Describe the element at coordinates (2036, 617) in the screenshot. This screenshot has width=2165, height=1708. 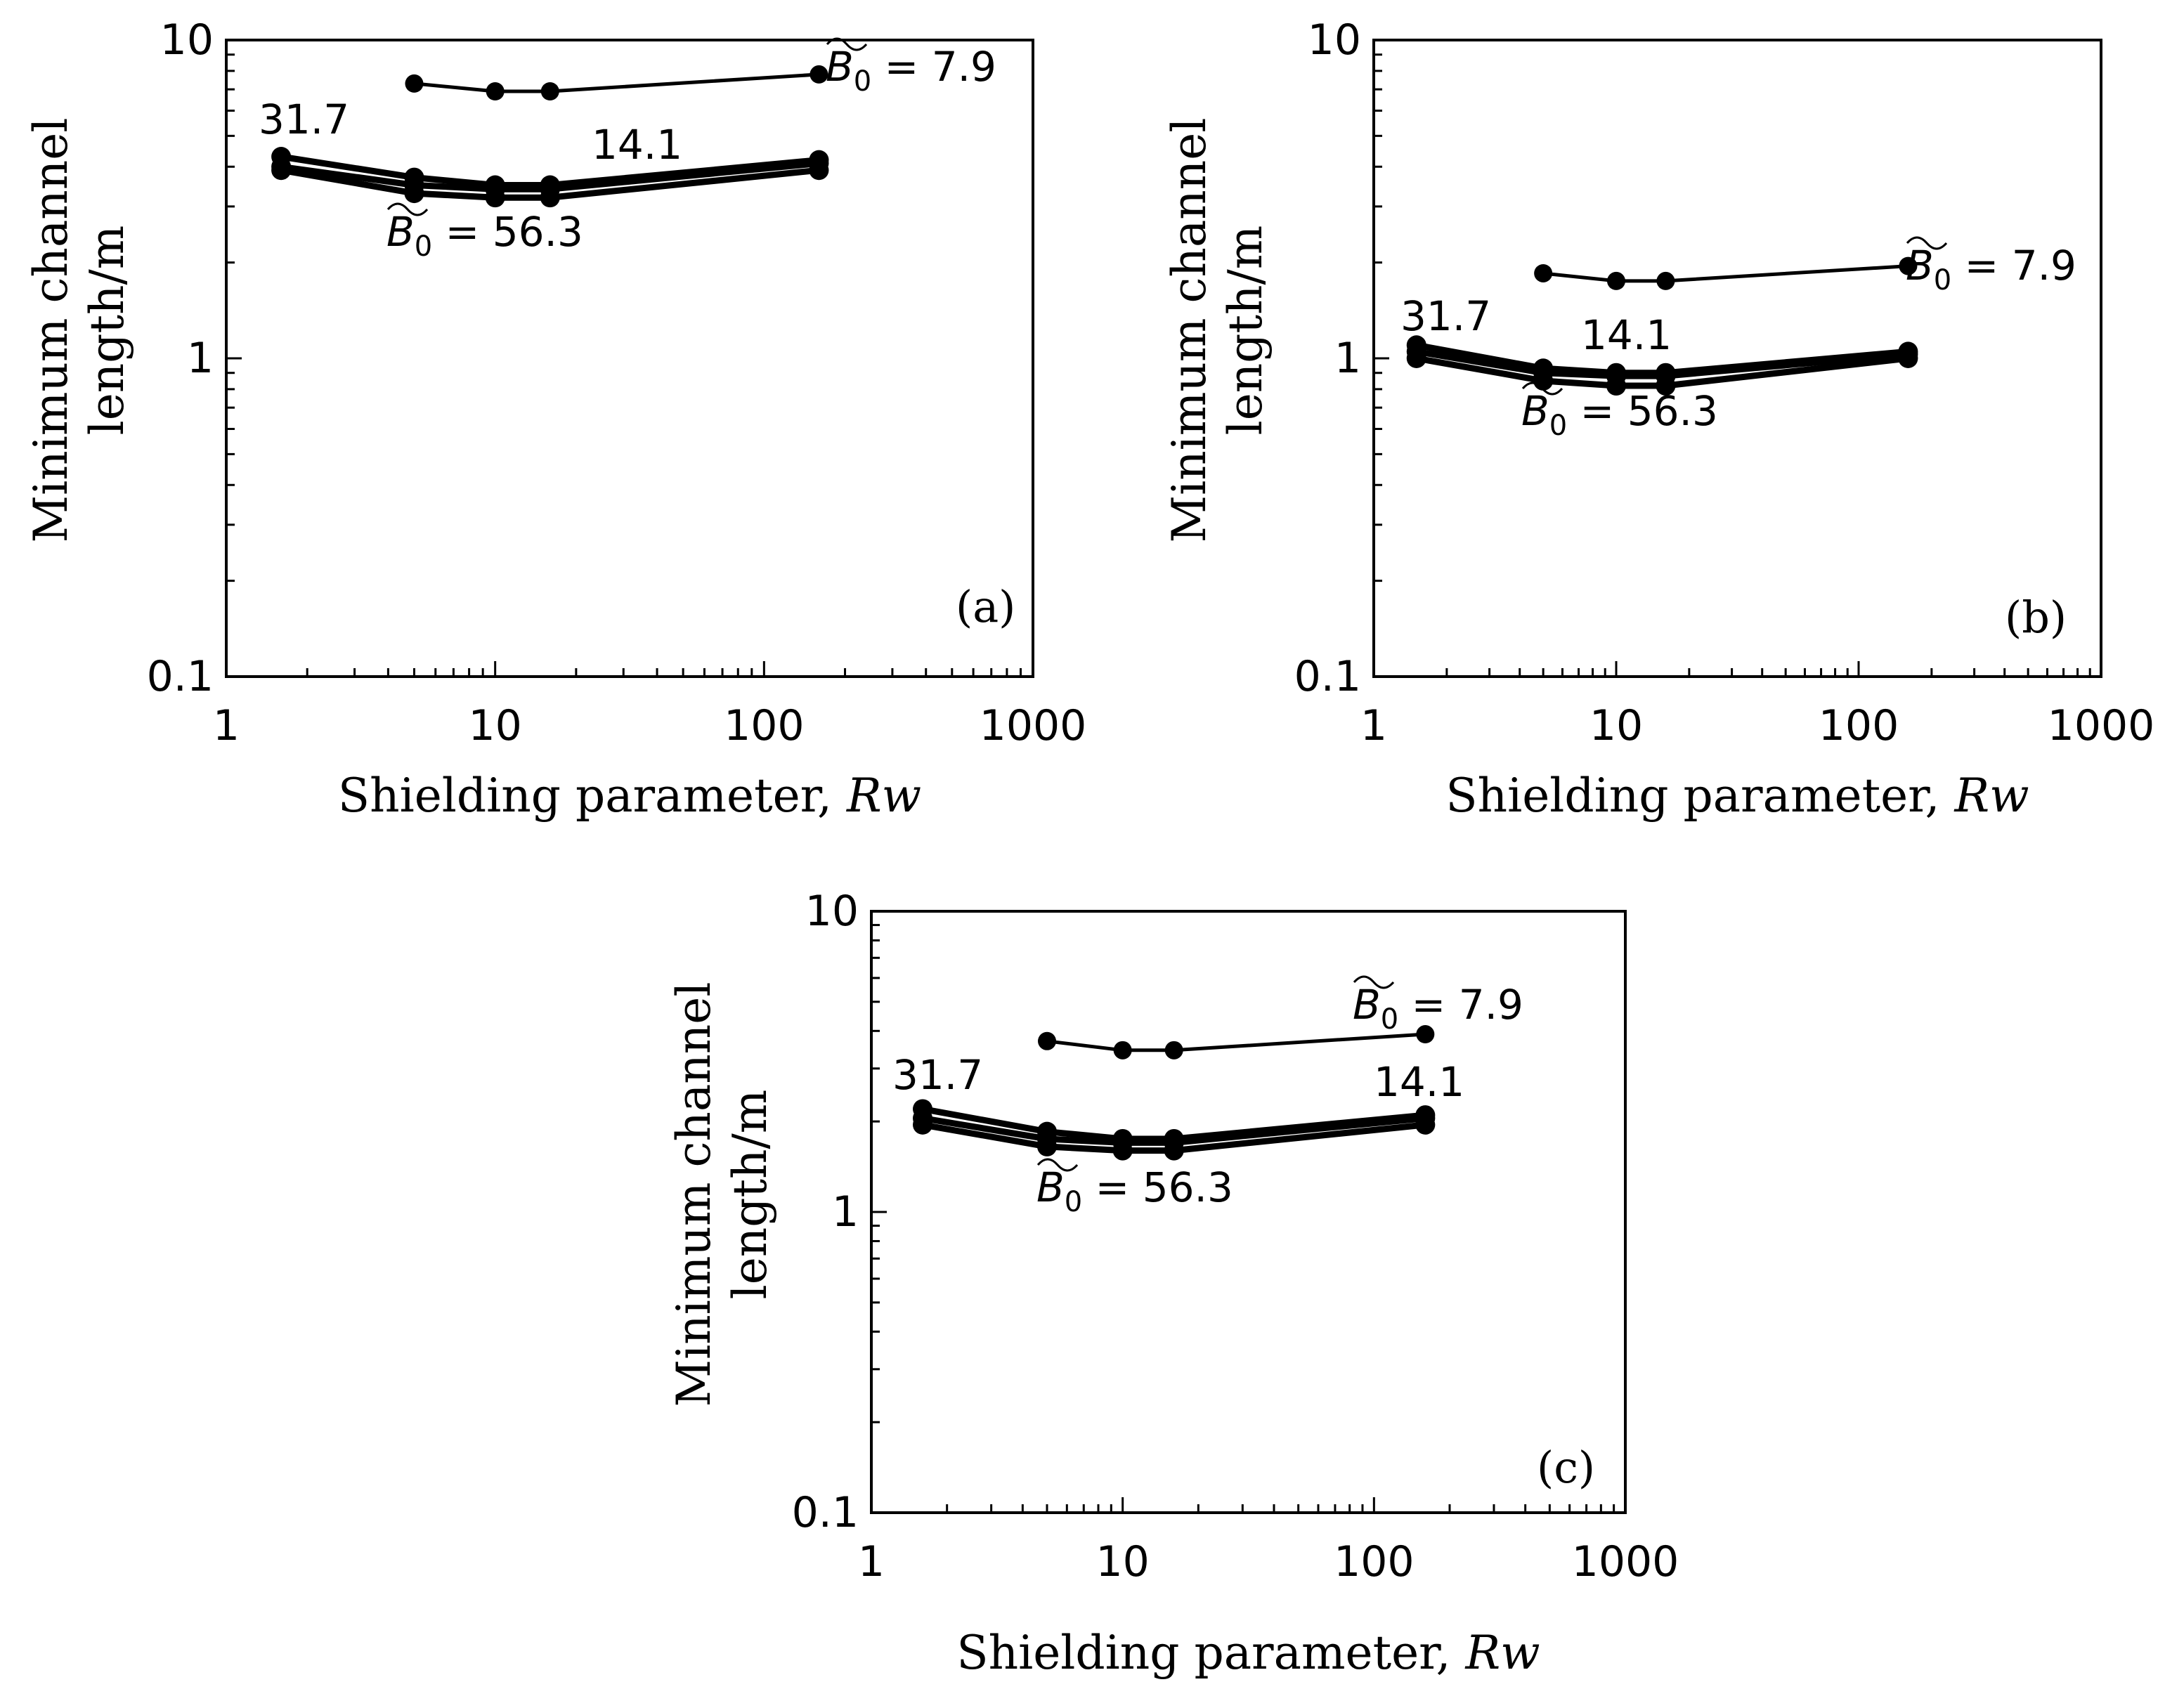
I see `panel-label: (b)` at that location.